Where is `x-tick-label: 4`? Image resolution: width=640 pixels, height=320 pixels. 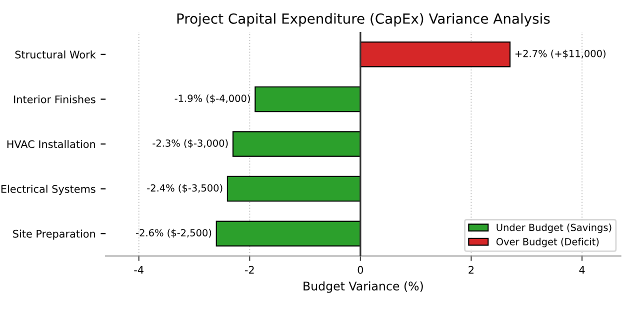 x-tick-label: 4 is located at coordinates (582, 270).